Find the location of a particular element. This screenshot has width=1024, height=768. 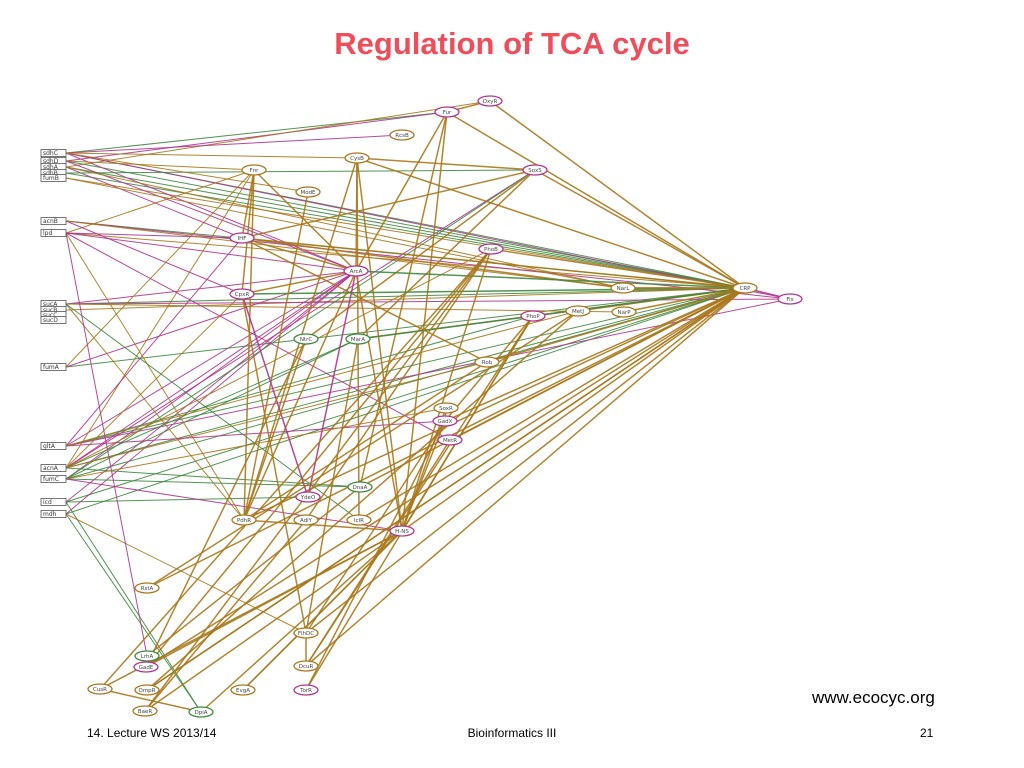

svg-text: BaeR is located at coordinates (145, 712).